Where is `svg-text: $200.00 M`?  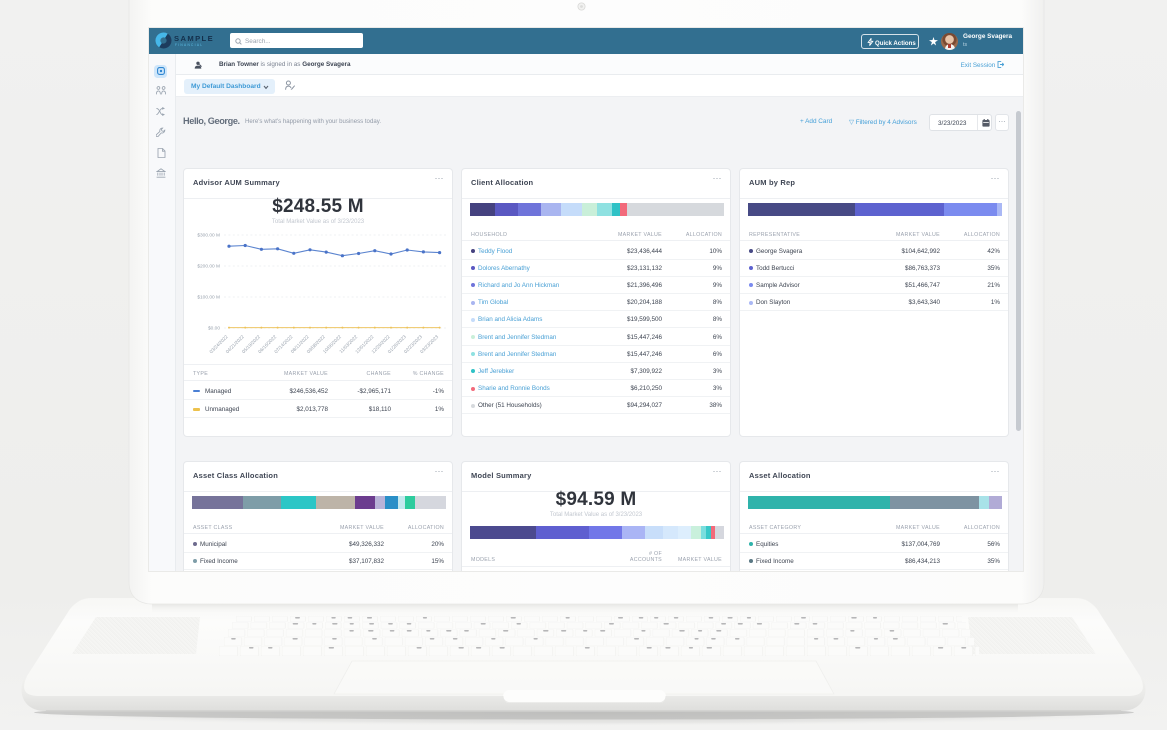
svg-text: $200.00 M is located at coordinates (208, 267).